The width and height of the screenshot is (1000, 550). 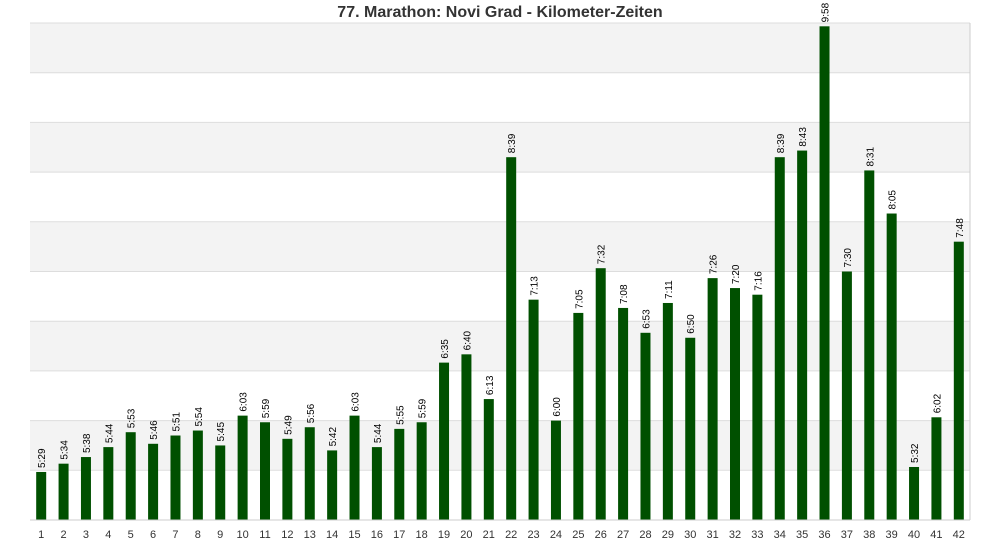 What do you see at coordinates (489, 535) in the screenshot?
I see `x-tick-label: 21` at bounding box center [489, 535].